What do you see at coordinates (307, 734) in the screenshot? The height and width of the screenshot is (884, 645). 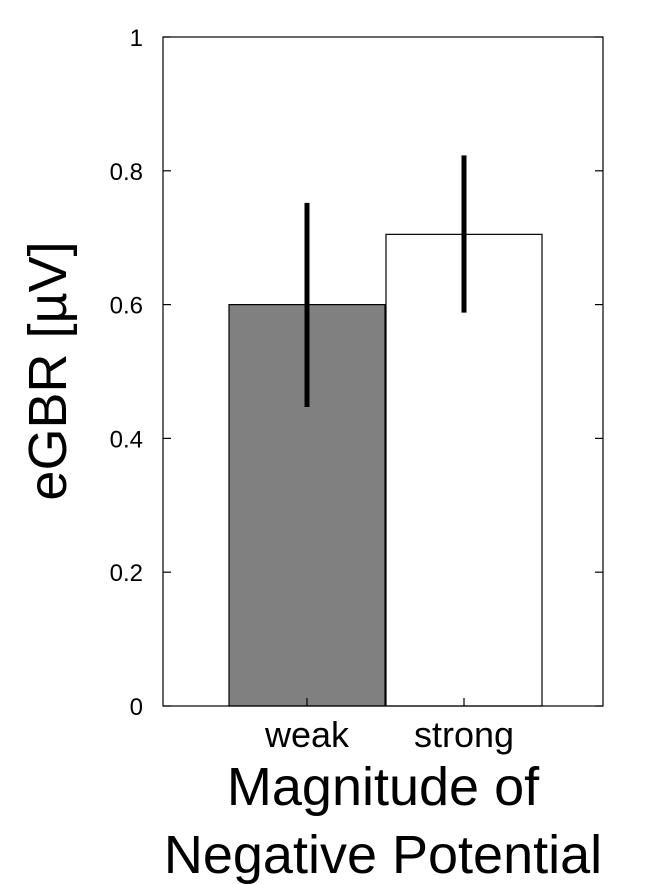 I see `category-label-weak: weak` at bounding box center [307, 734].